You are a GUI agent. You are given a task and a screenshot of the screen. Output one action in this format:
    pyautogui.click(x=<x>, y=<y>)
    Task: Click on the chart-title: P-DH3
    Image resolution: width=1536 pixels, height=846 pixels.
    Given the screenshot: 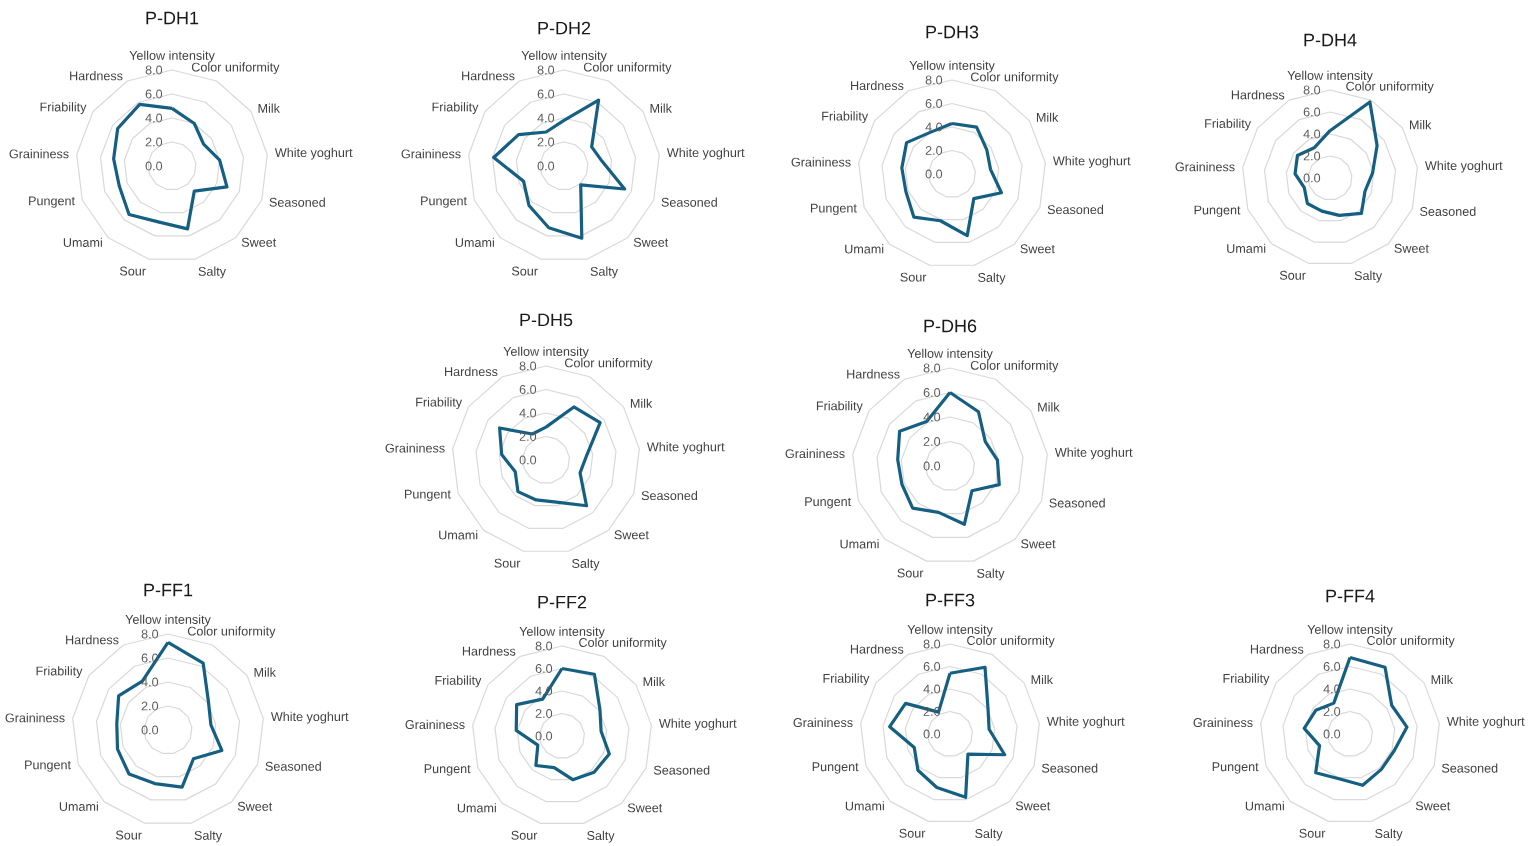 What is the action you would take?
    pyautogui.click(x=952, y=32)
    